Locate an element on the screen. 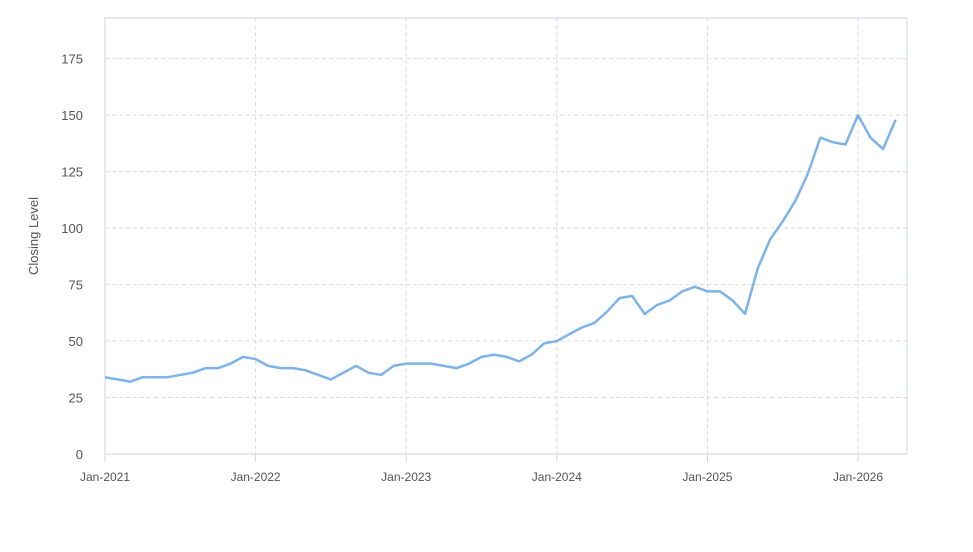  y-tick-label: 125 is located at coordinates (72, 172).